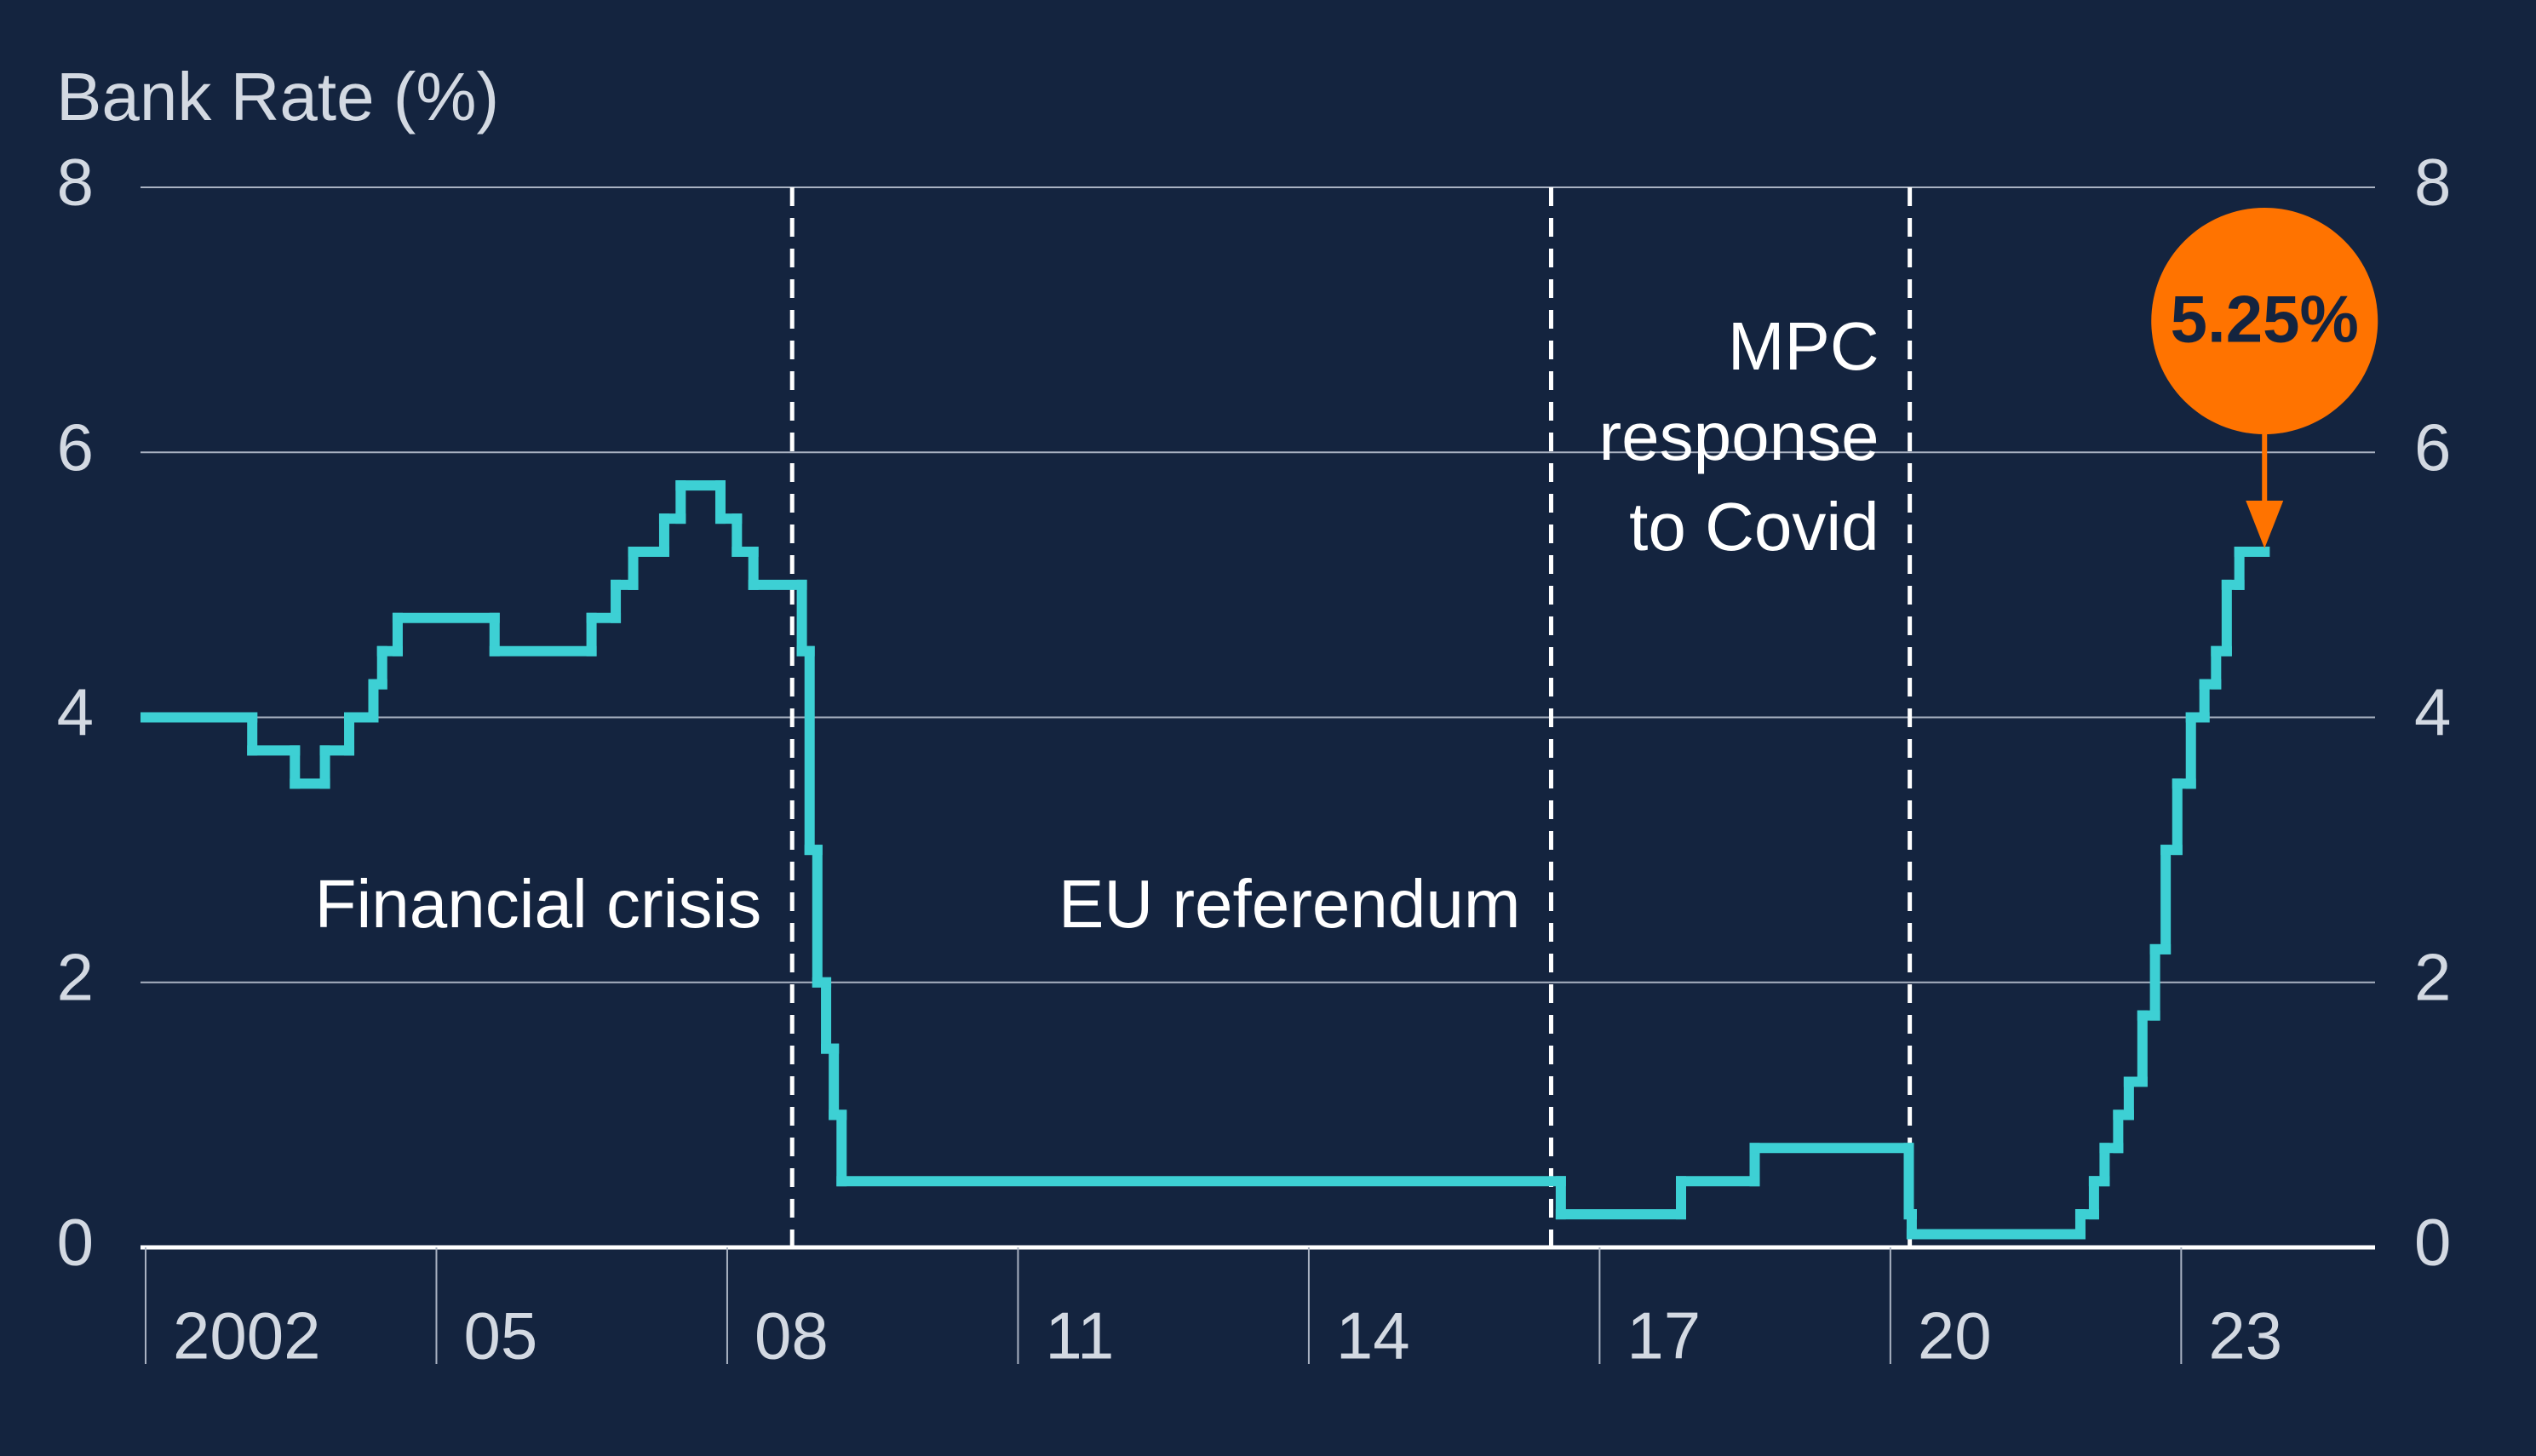  Describe the element at coordinates (2265, 524) in the screenshot. I see `callout-arrow` at that location.